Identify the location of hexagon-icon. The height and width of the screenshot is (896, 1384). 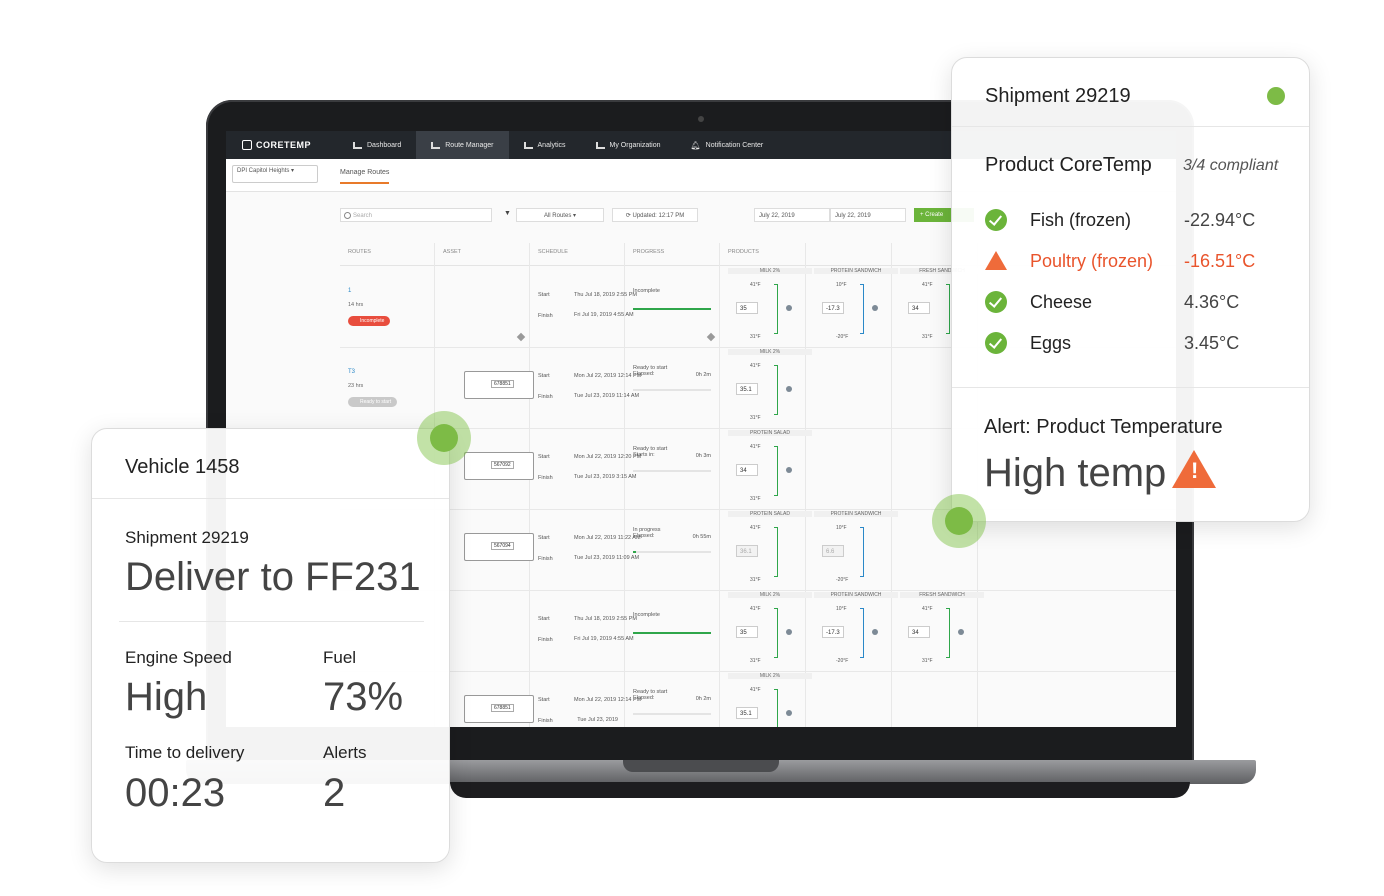
(247, 145).